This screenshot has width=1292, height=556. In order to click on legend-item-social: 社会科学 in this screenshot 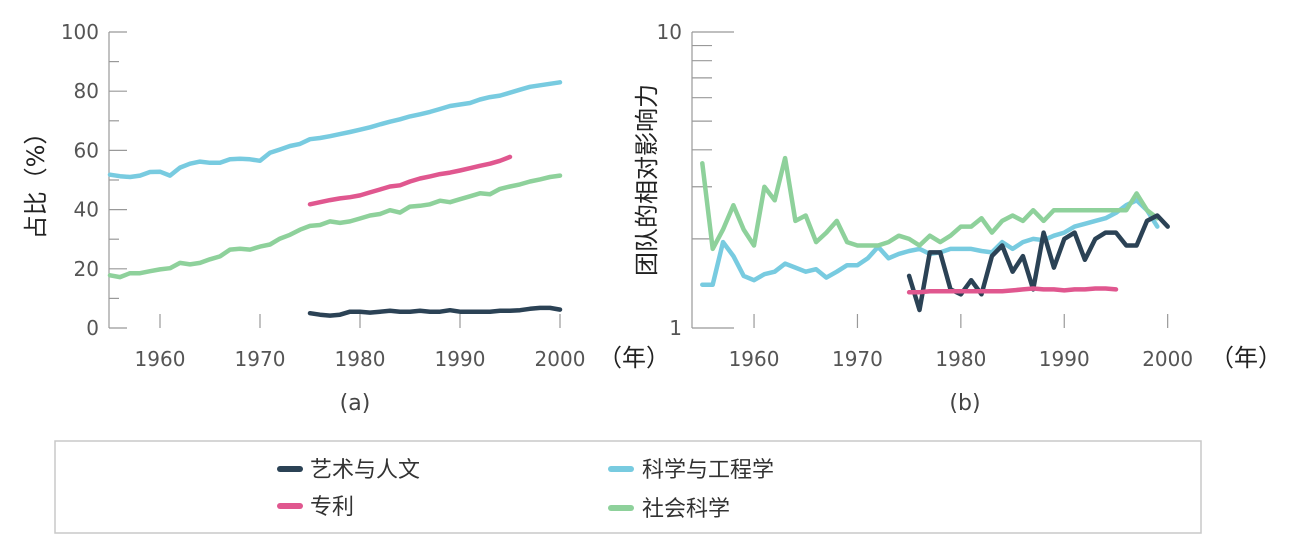, I will do `click(669, 509)`.